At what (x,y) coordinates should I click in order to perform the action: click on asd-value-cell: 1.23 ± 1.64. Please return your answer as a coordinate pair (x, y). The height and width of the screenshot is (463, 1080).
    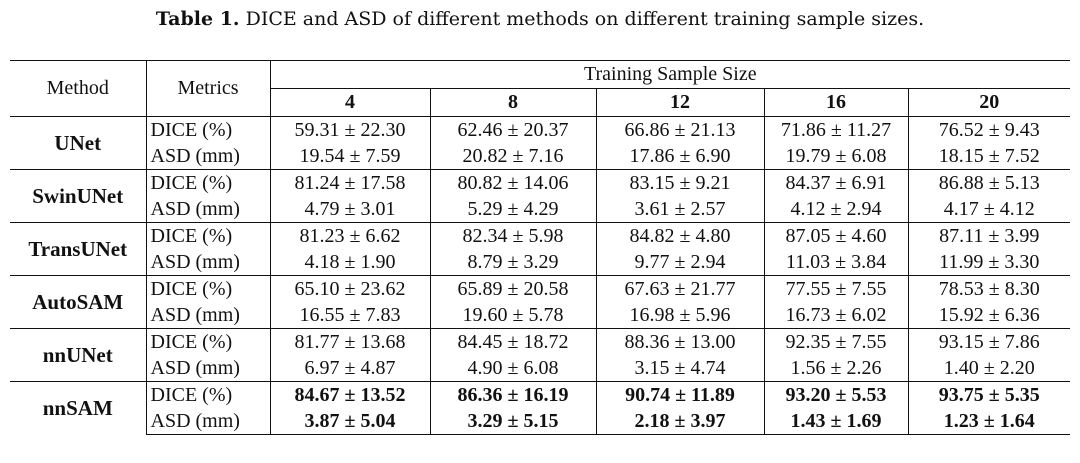
    Looking at the image, I should click on (989, 421).